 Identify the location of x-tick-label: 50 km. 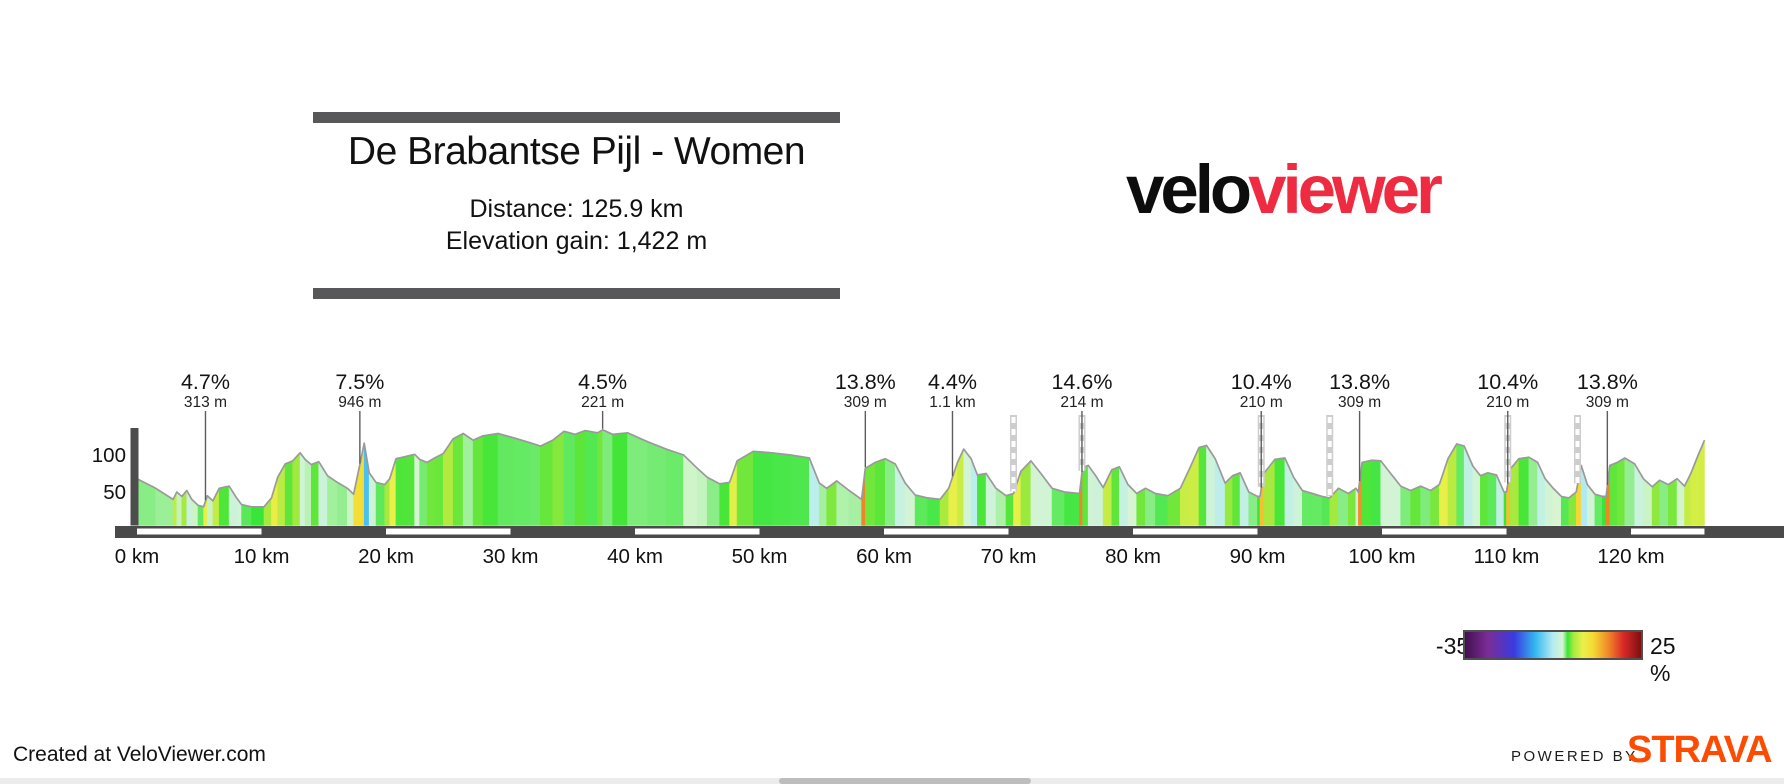
(760, 556).